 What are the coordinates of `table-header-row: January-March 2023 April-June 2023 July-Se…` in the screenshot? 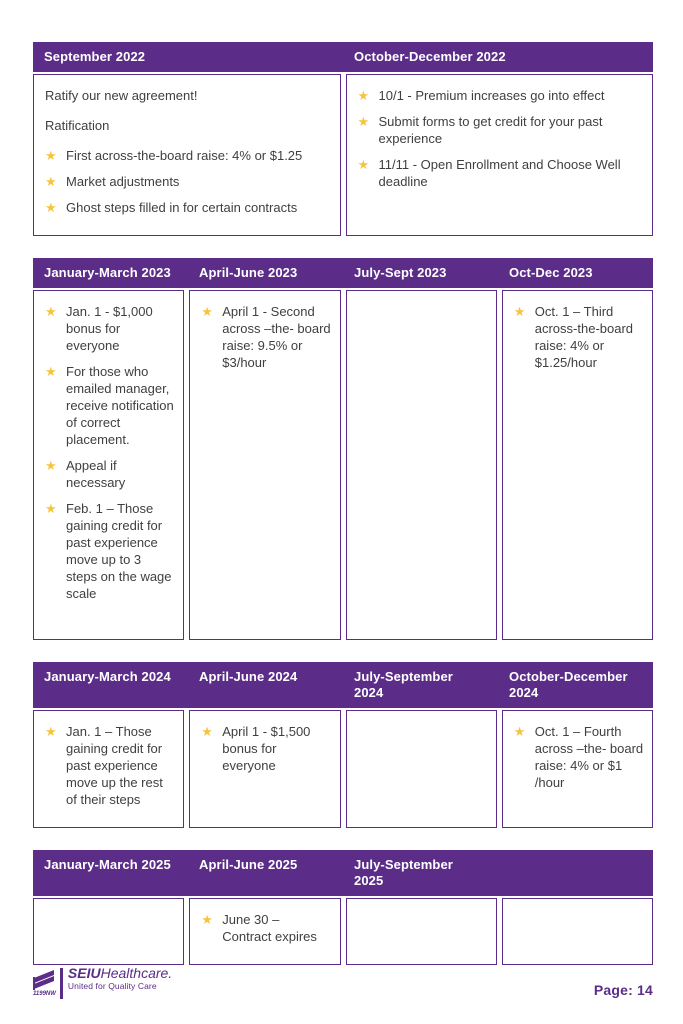 It's located at (343, 273).